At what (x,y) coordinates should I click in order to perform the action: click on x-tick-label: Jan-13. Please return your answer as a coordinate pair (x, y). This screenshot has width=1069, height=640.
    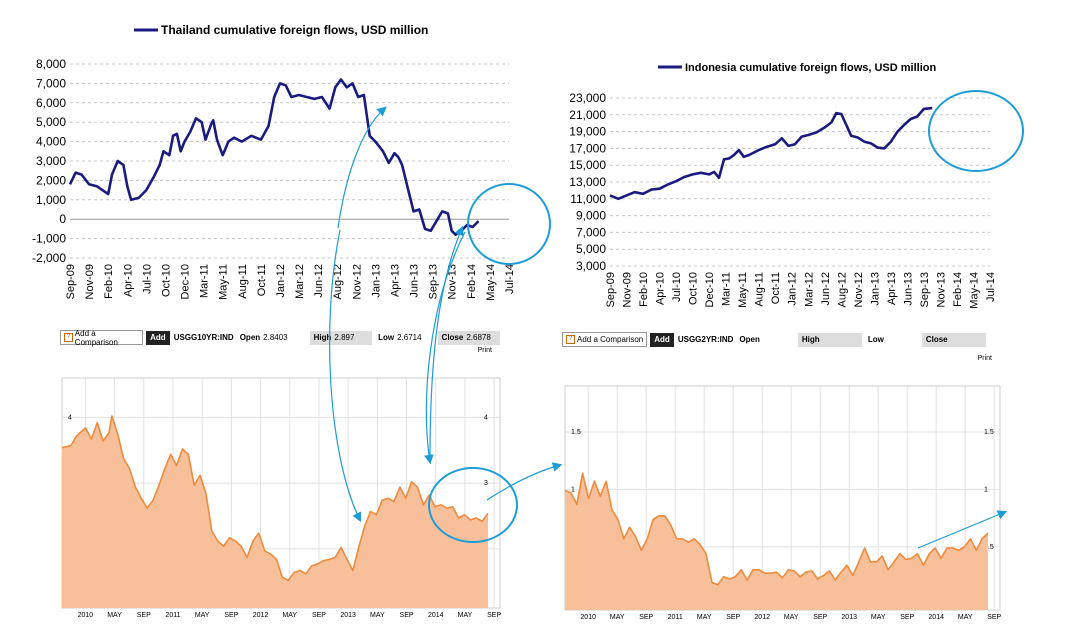
    Looking at the image, I should click on (376, 281).